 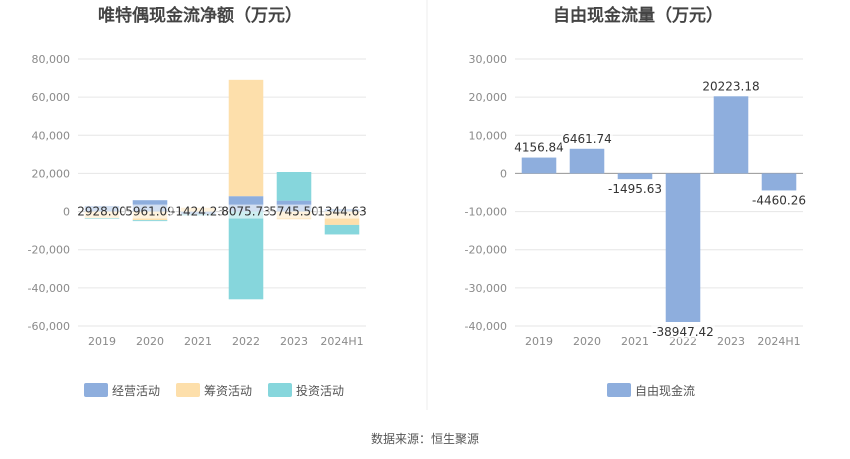 I want to click on legend-label: 投资活动, so click(x=320, y=390).